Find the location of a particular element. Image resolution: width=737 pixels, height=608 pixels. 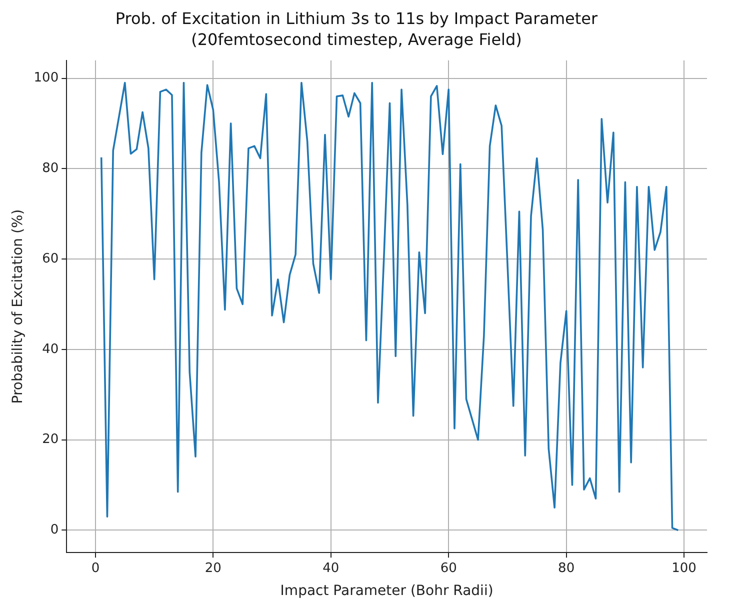

chart-subtitle: (20femtosecond timestep, Average Field) is located at coordinates (356, 39).